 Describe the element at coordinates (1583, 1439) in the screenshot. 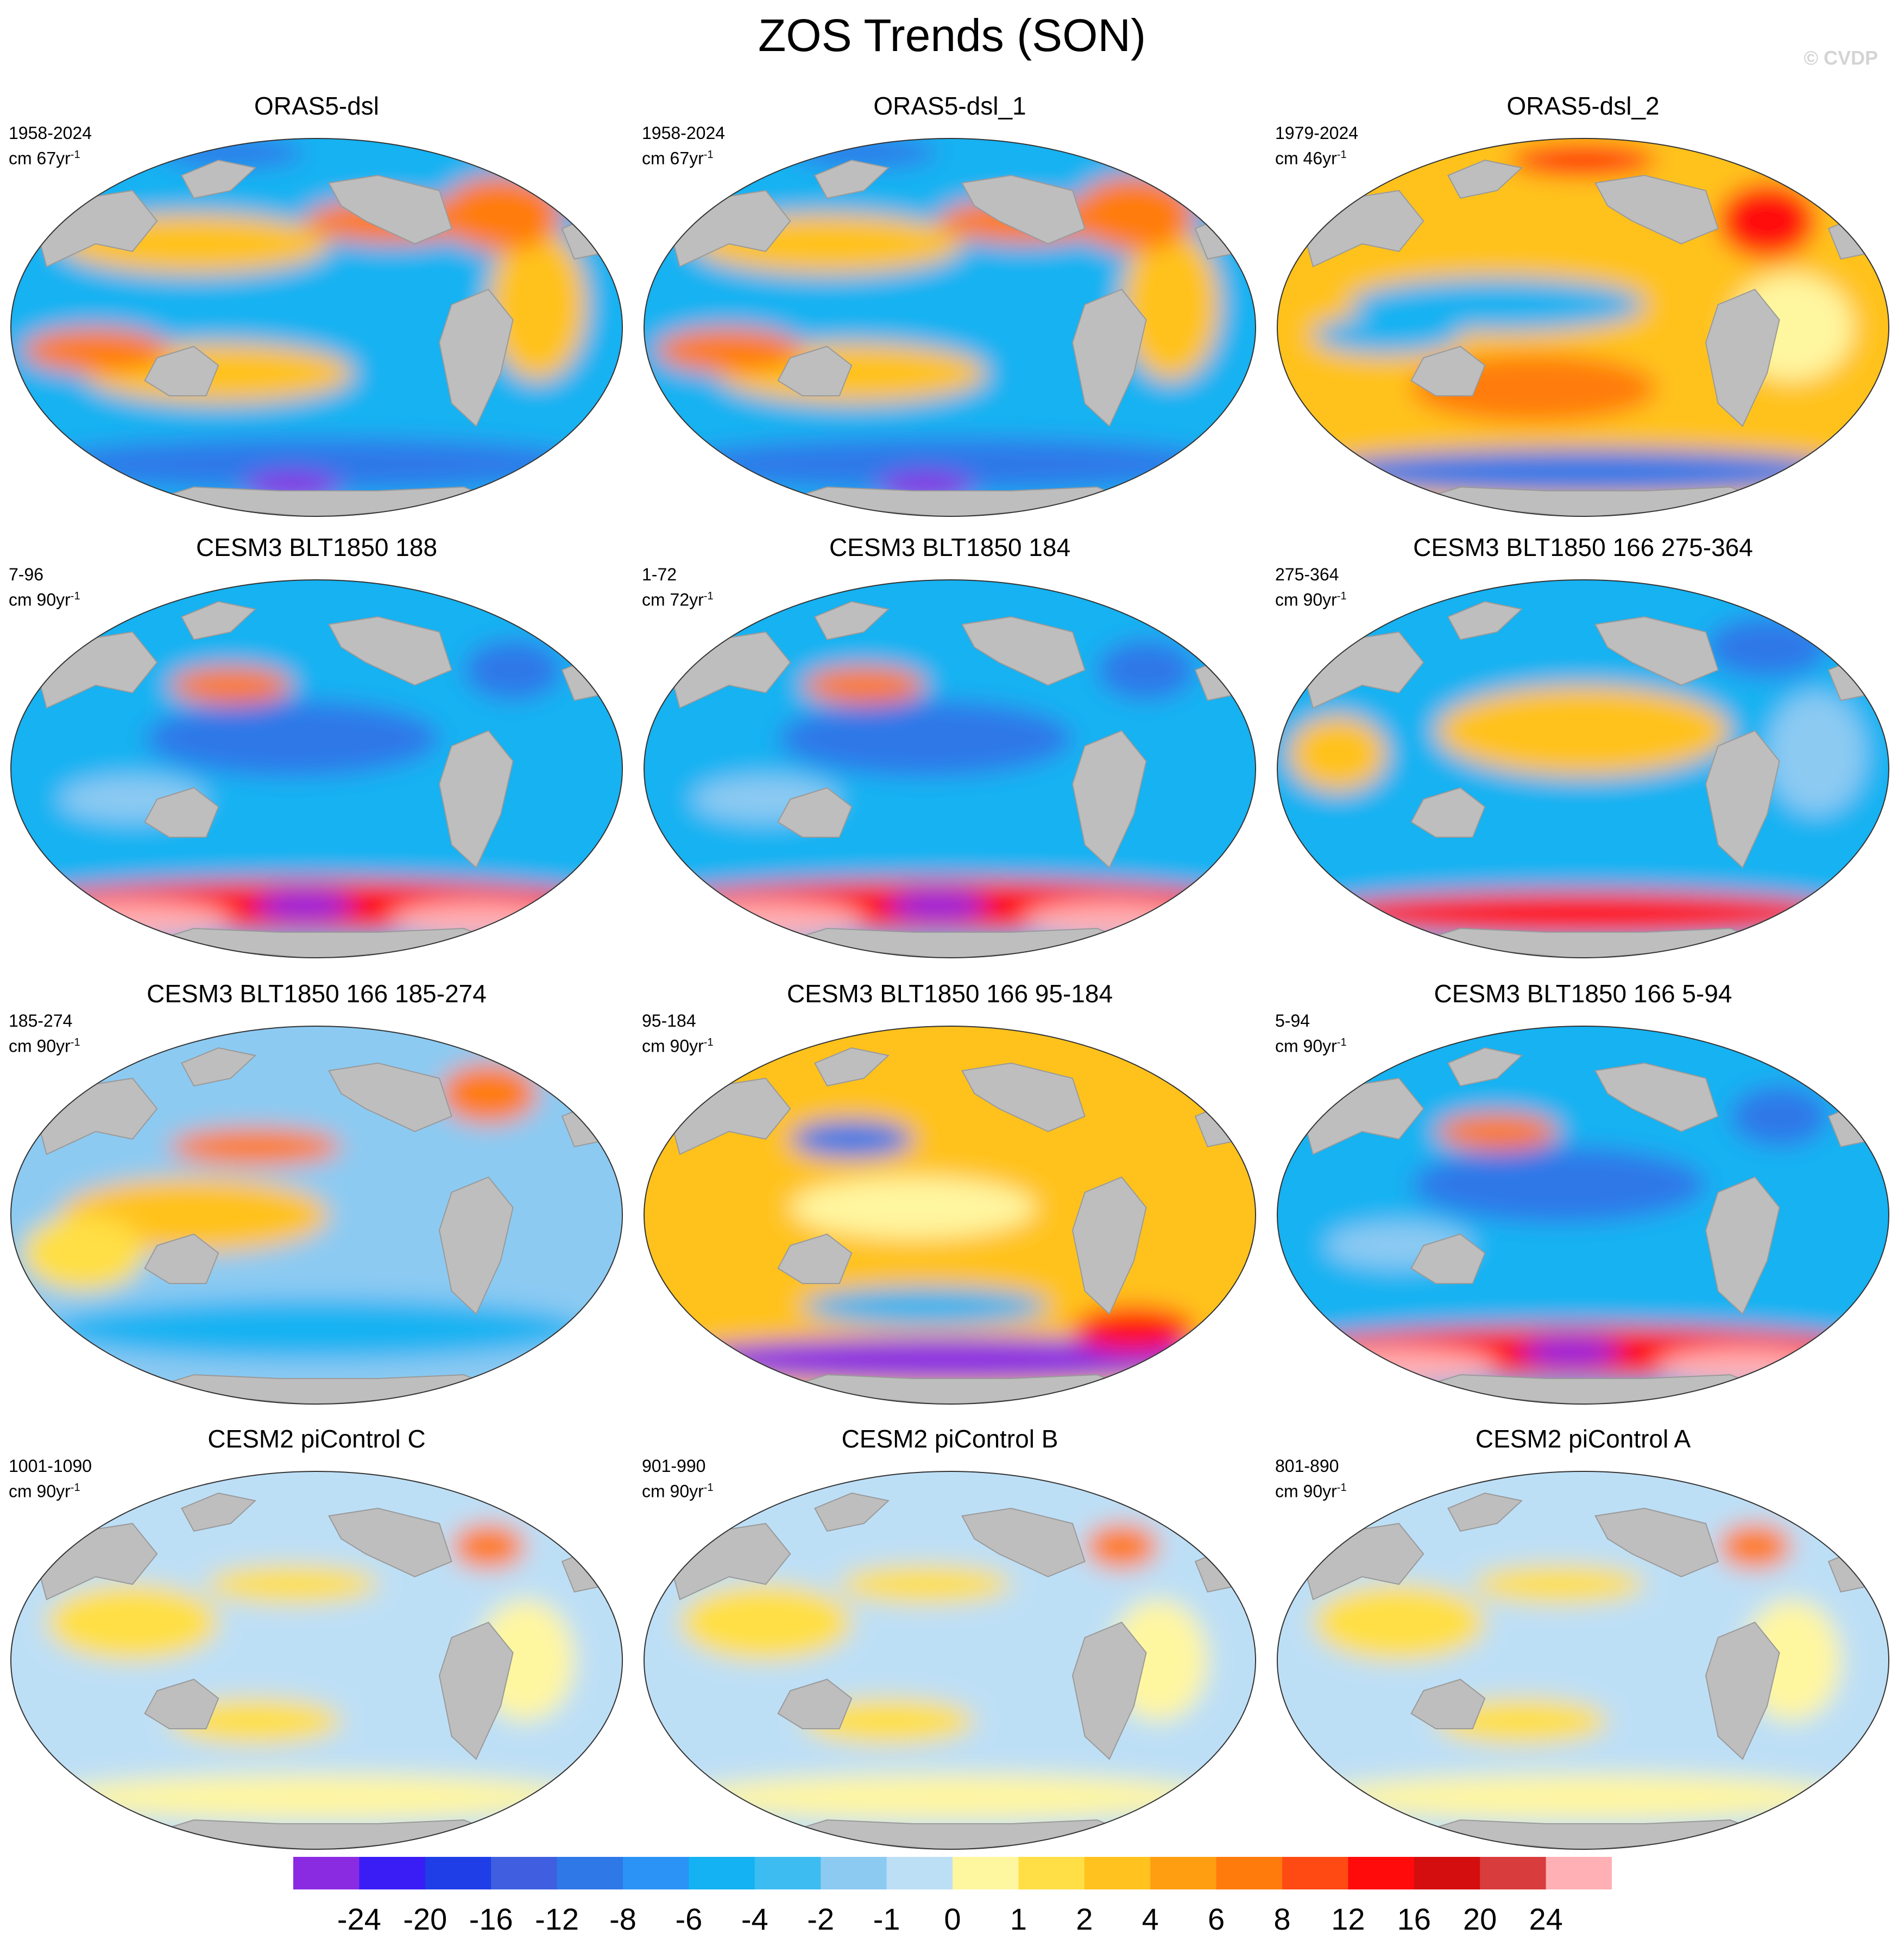

I see `panel-title: CESM2 piControl A` at that location.